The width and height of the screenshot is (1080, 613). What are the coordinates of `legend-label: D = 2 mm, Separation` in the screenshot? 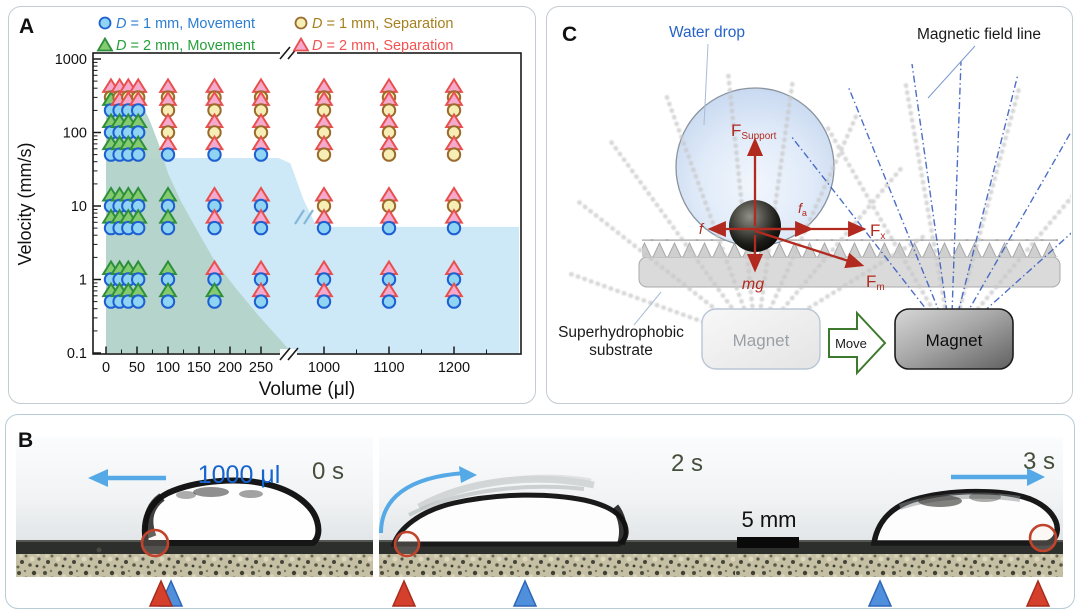 It's located at (382, 46).